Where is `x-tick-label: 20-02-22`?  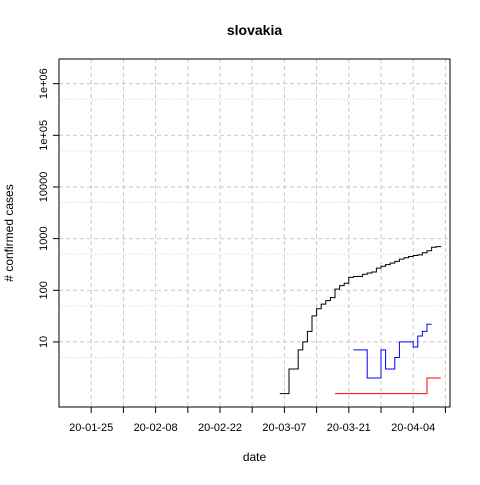 x-tick-label: 20-02-22 is located at coordinates (220, 428).